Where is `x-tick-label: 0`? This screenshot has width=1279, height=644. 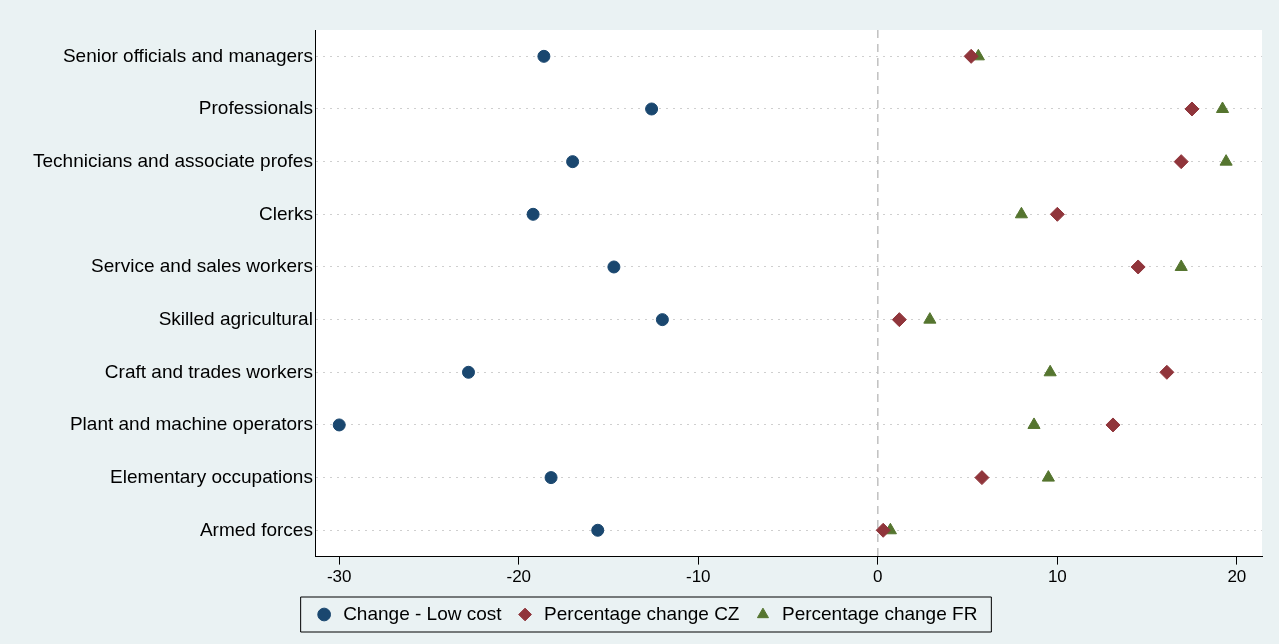 x-tick-label: 0 is located at coordinates (878, 577).